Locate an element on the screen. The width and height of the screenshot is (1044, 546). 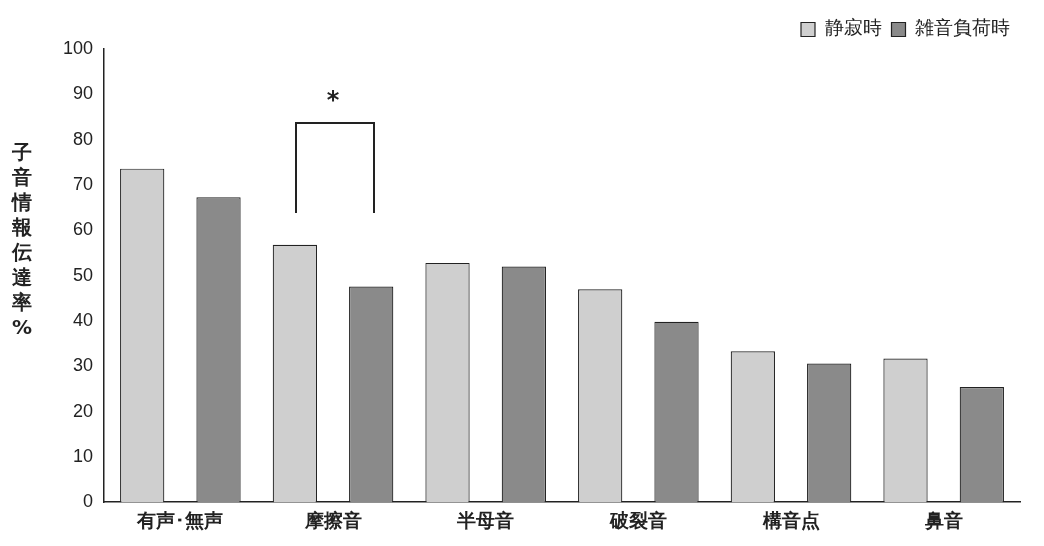
y-tick-label: 90 is located at coordinates (83, 93).